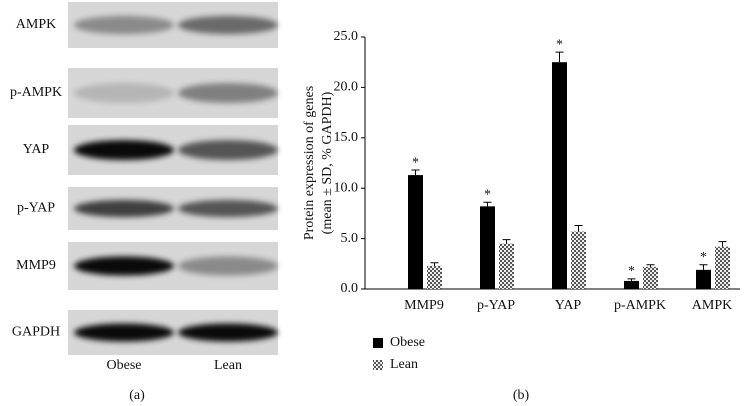 Image resolution: width=751 pixels, height=406 pixels. What do you see at coordinates (568, 305) in the screenshot?
I see `x-tick-label: YAP` at bounding box center [568, 305].